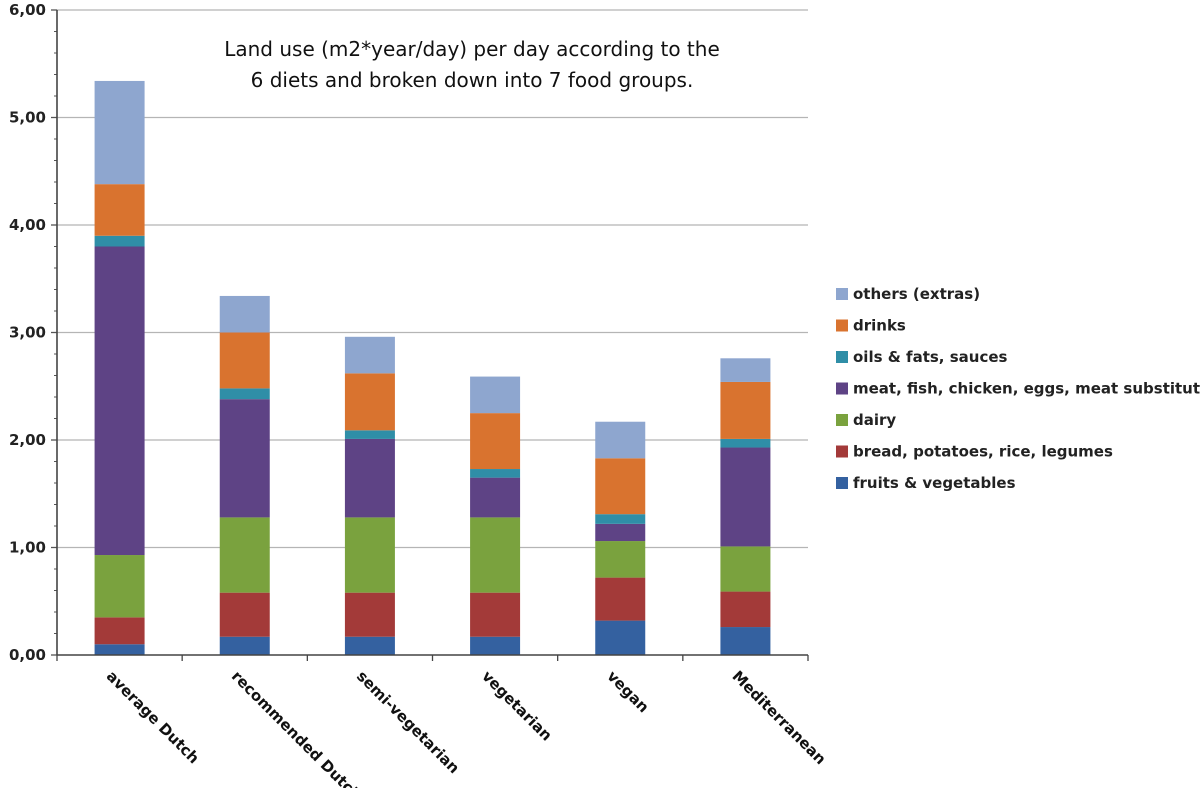  What do you see at coordinates (879, 326) in the screenshot?
I see `legend-label: drinks` at bounding box center [879, 326].